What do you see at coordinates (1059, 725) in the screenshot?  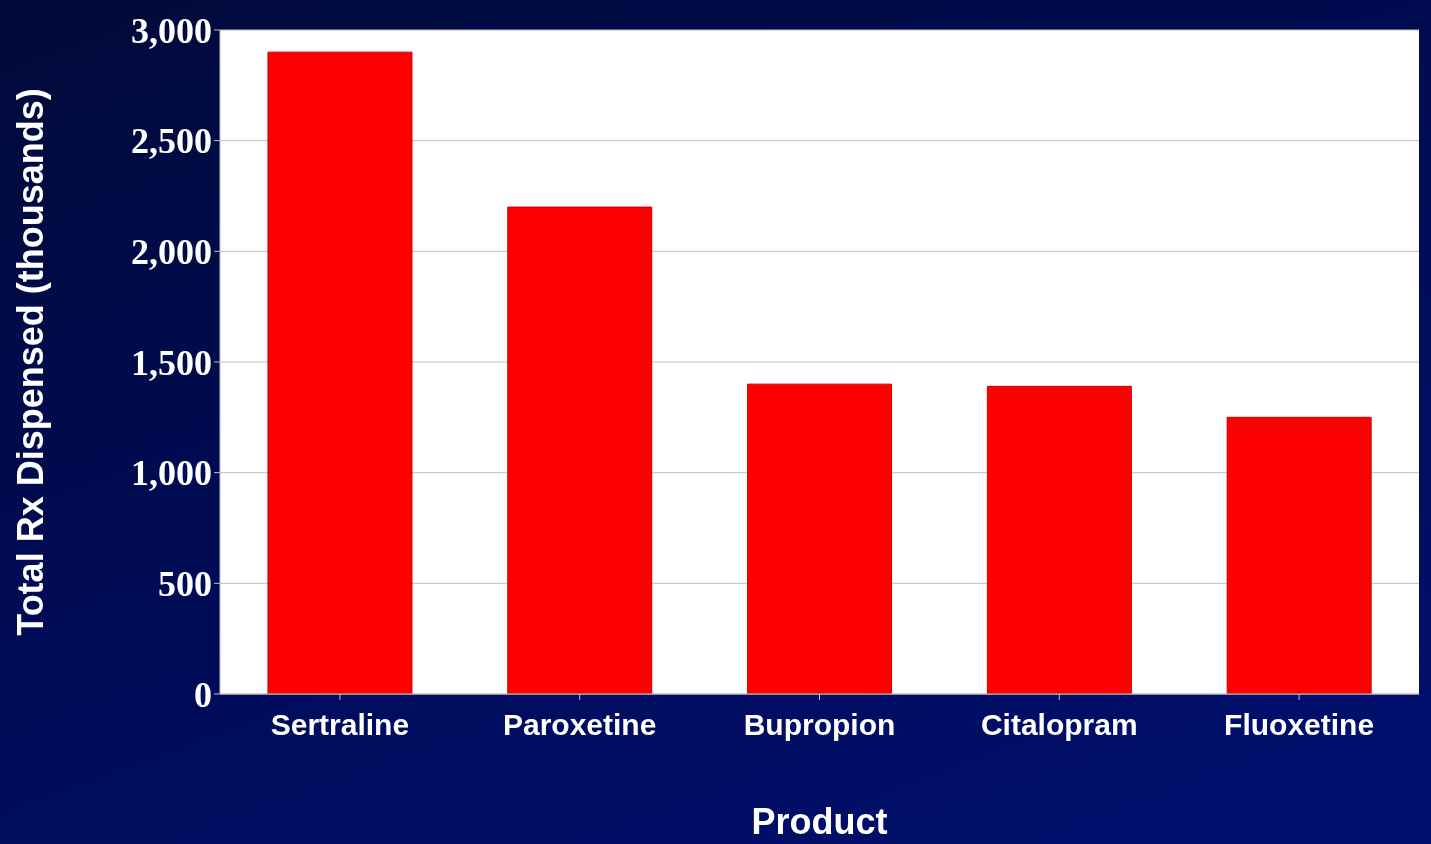 I see `x-tick-label: Citalopram` at bounding box center [1059, 725].